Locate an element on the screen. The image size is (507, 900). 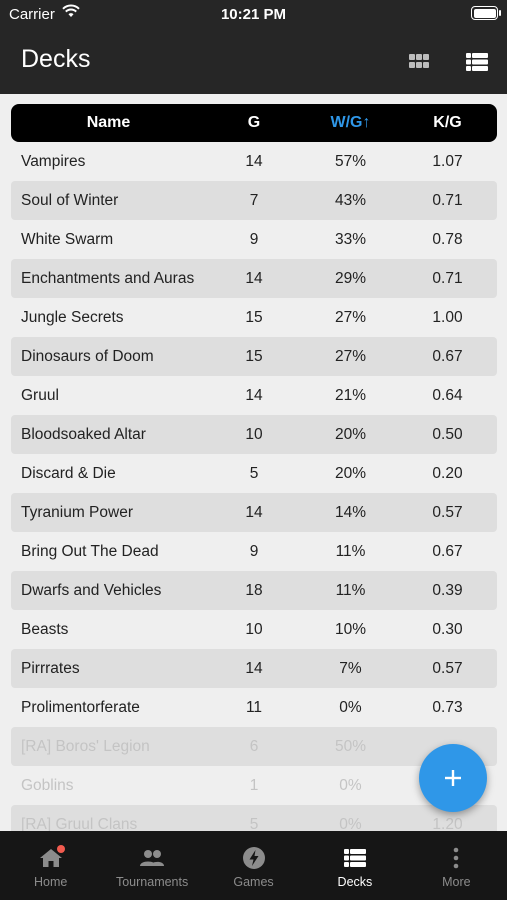
deck-kills: 1.07 is located at coordinates (447, 161).